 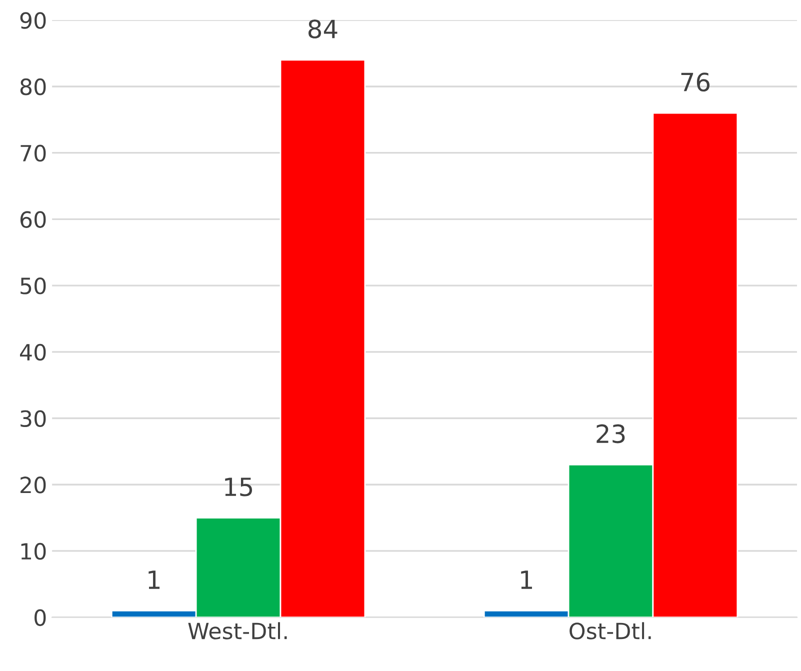 What do you see at coordinates (33, 485) in the screenshot?
I see `y-tick-label: 20` at bounding box center [33, 485].